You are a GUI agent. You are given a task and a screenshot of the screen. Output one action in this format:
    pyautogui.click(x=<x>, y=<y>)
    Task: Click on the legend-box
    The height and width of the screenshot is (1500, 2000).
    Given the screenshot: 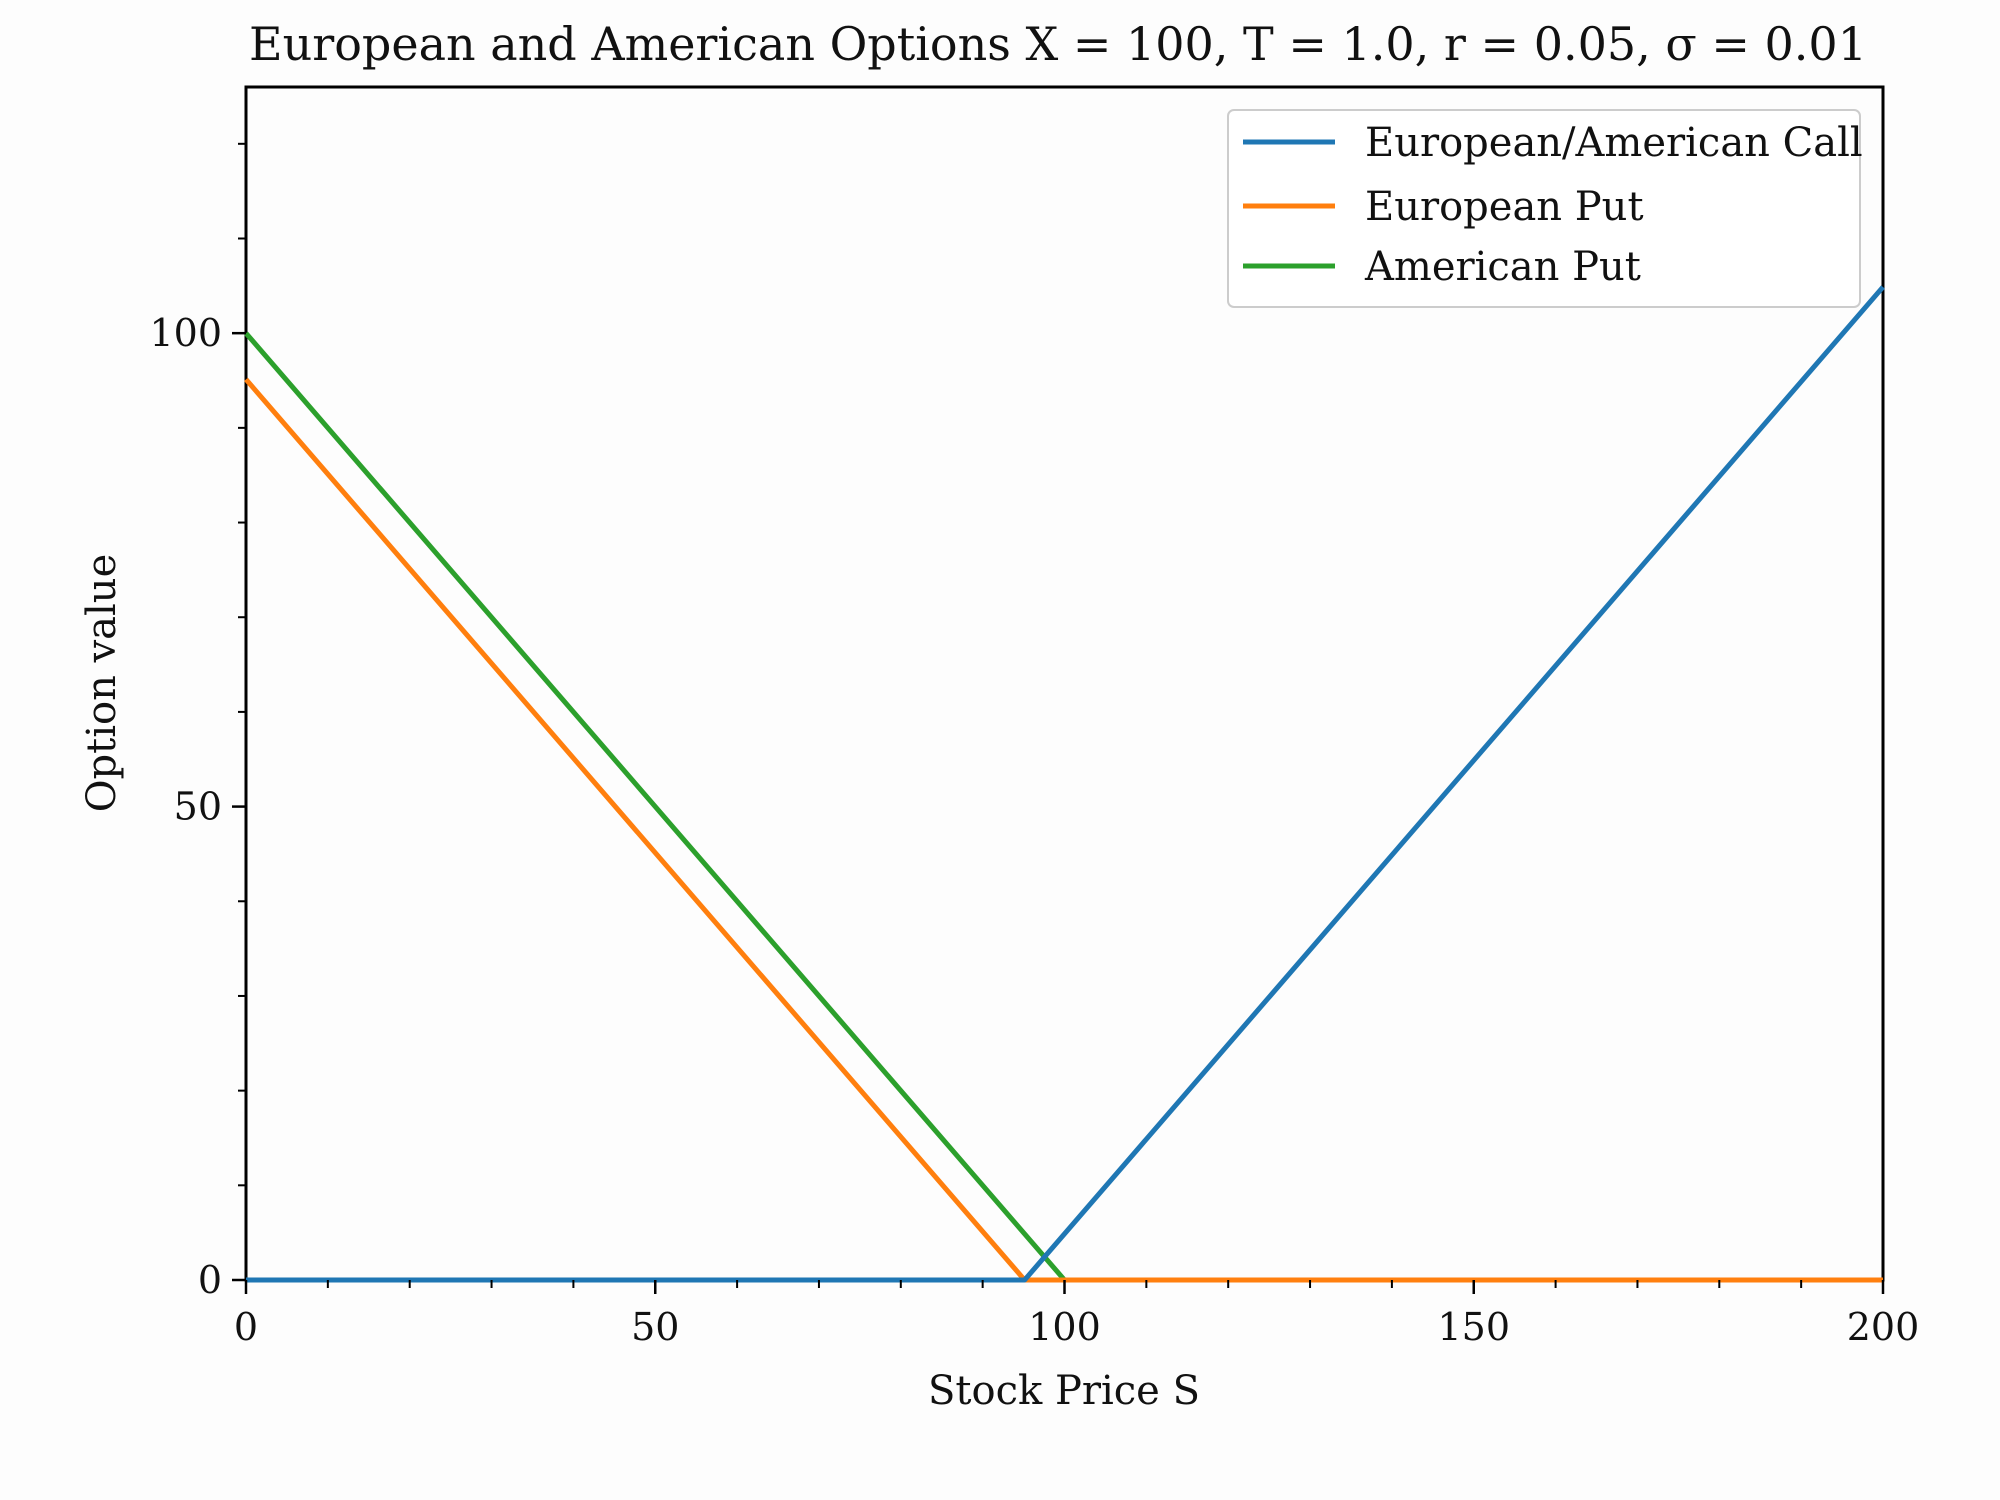 What is the action you would take?
    pyautogui.click(x=1544, y=208)
    